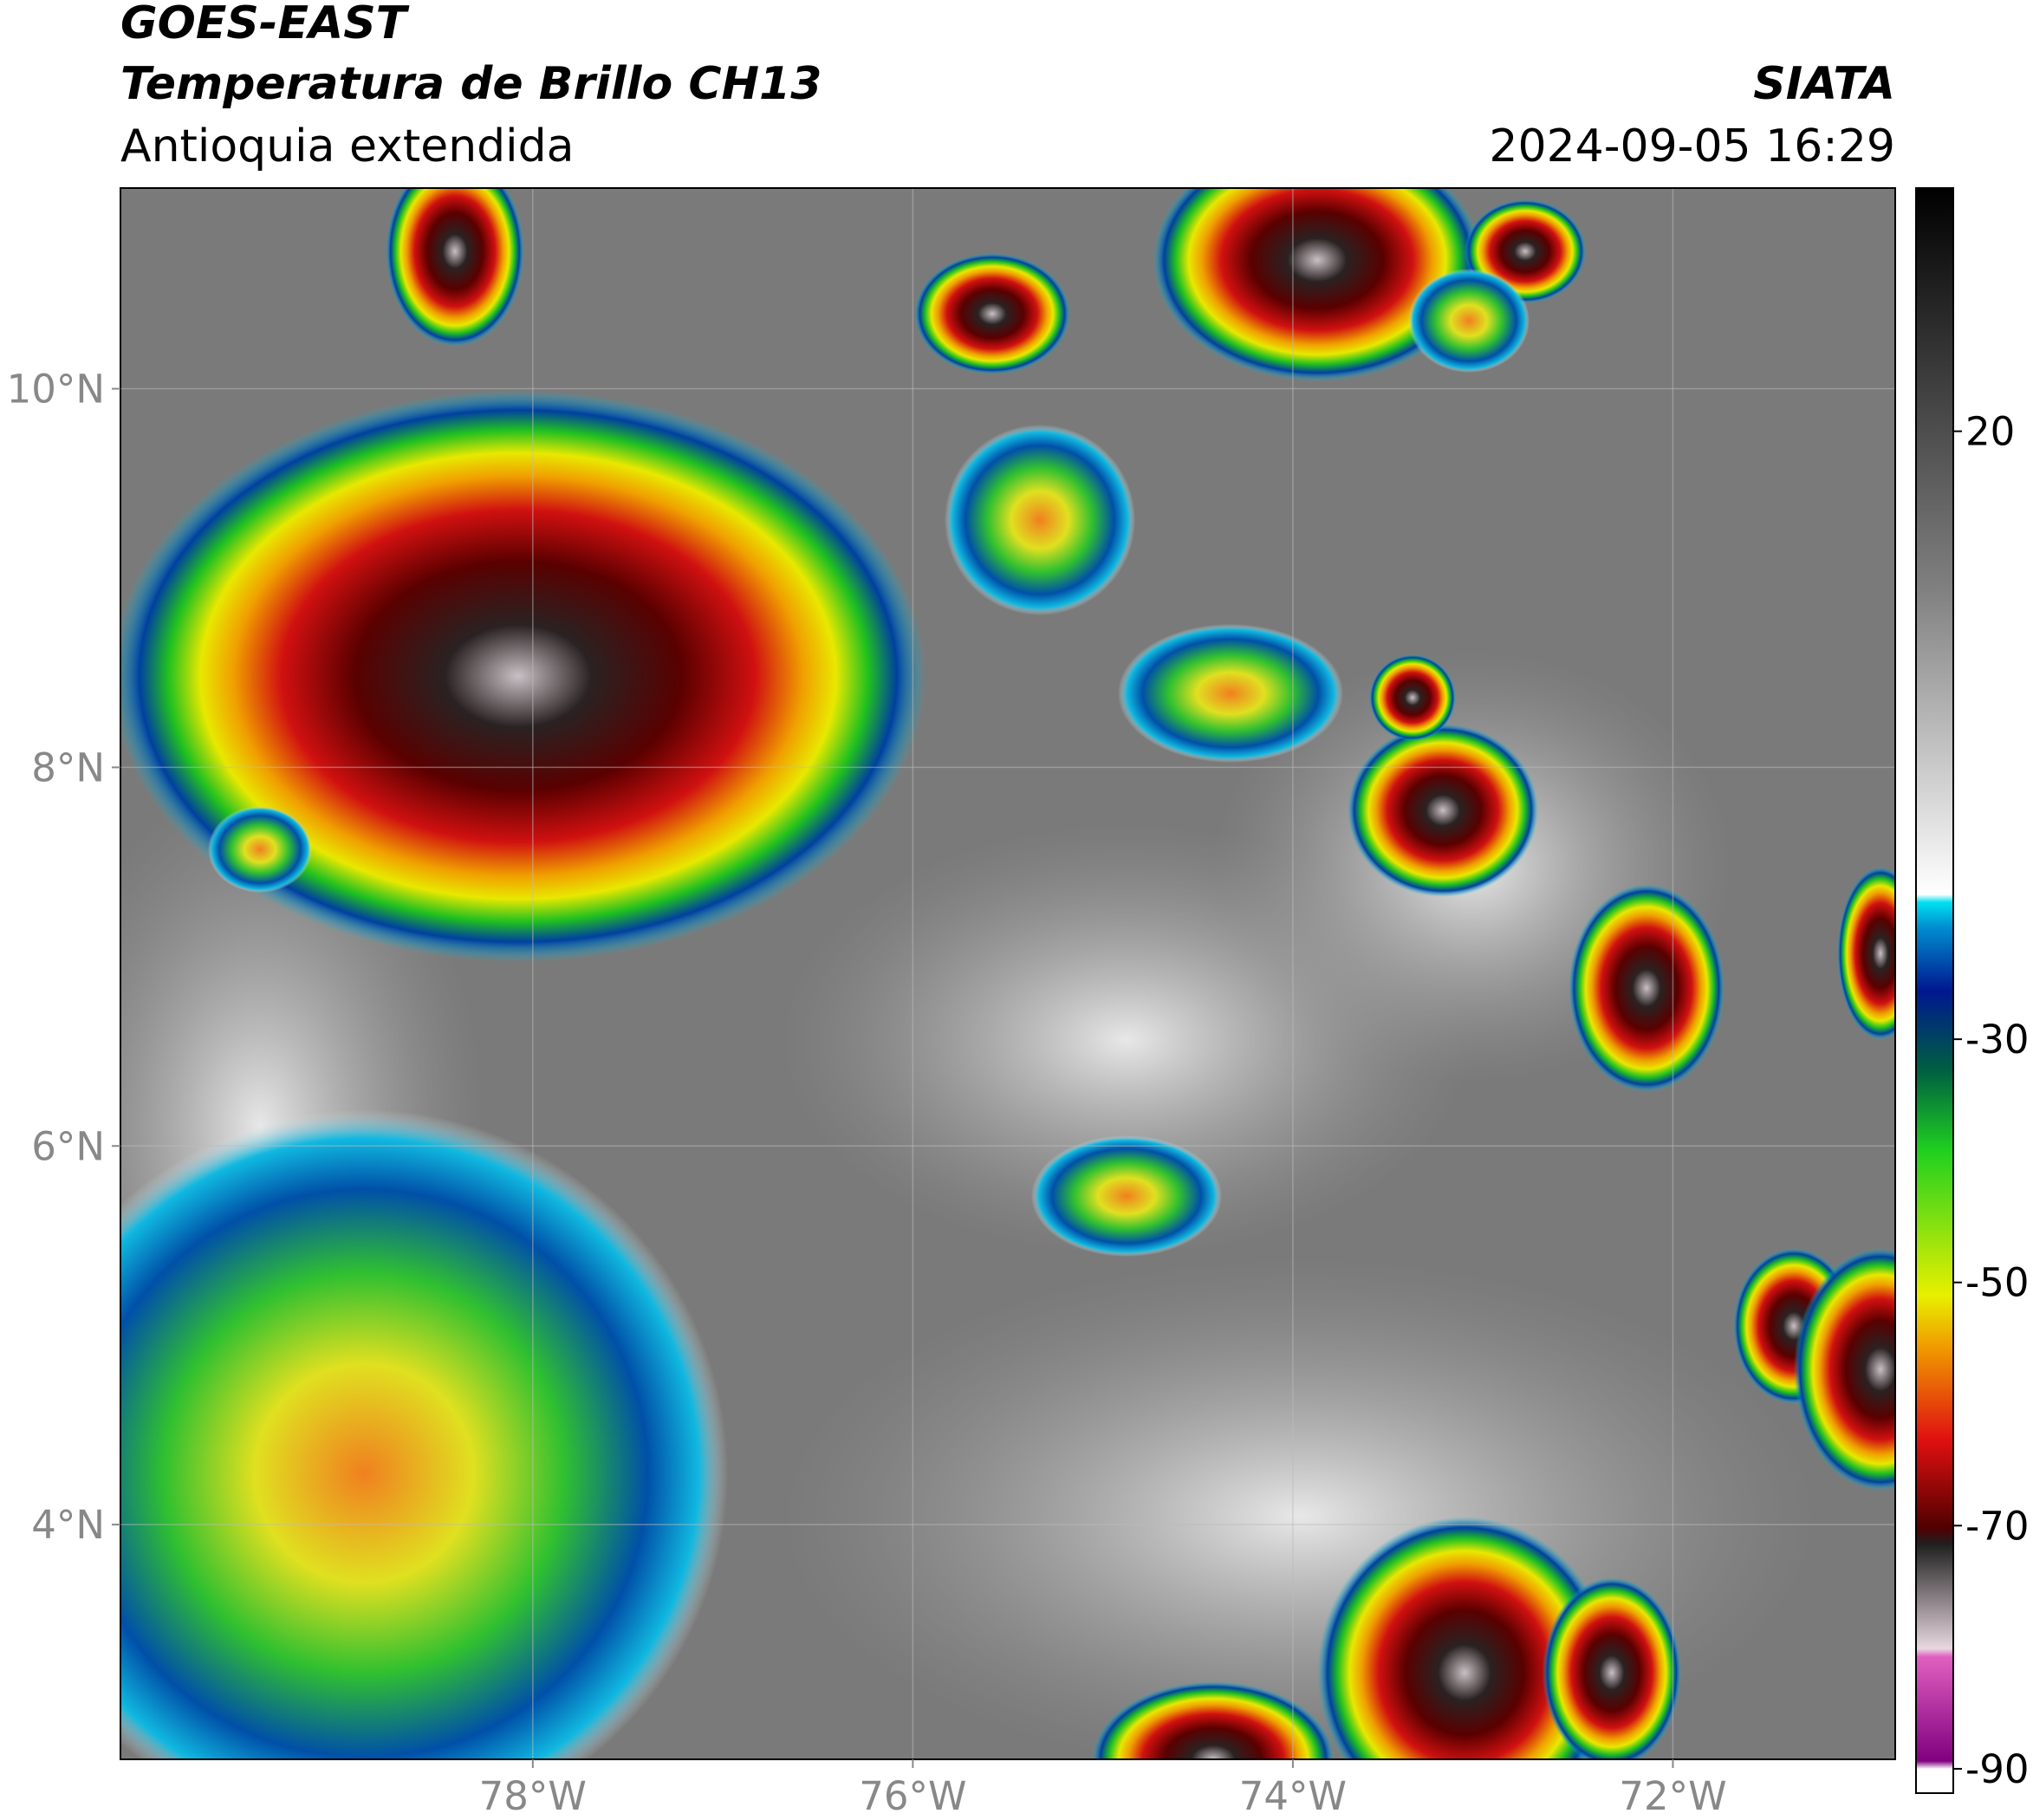 The image size is (2033, 1820). I want to click on y-tick-label: 4°N, so click(68, 1525).